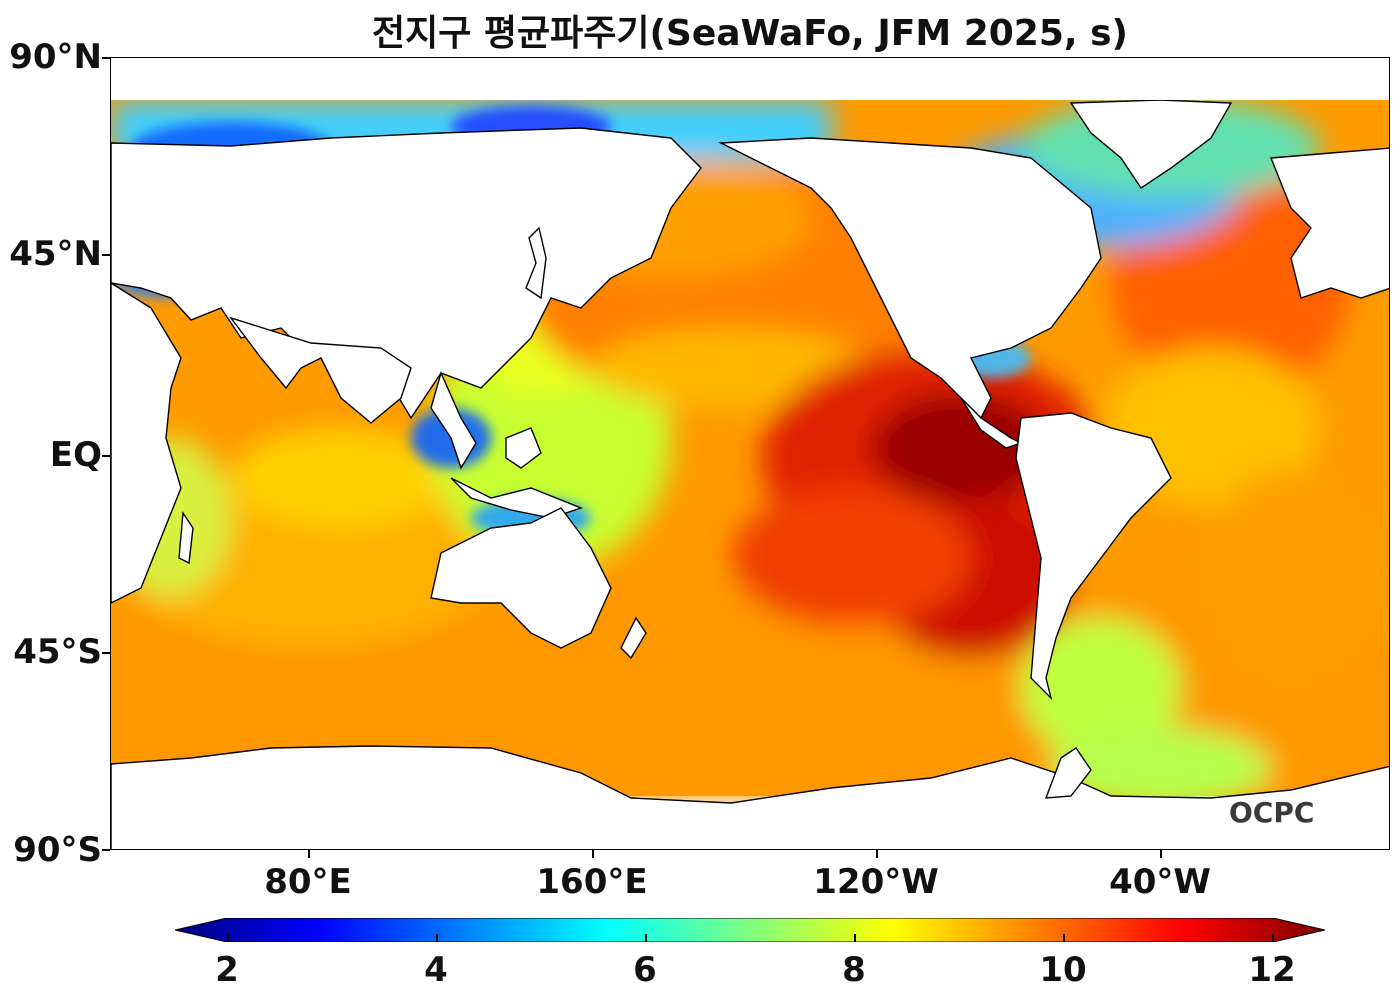 Image resolution: width=1400 pixels, height=1003 pixels. I want to click on landmass-madagascar, so click(186, 537).